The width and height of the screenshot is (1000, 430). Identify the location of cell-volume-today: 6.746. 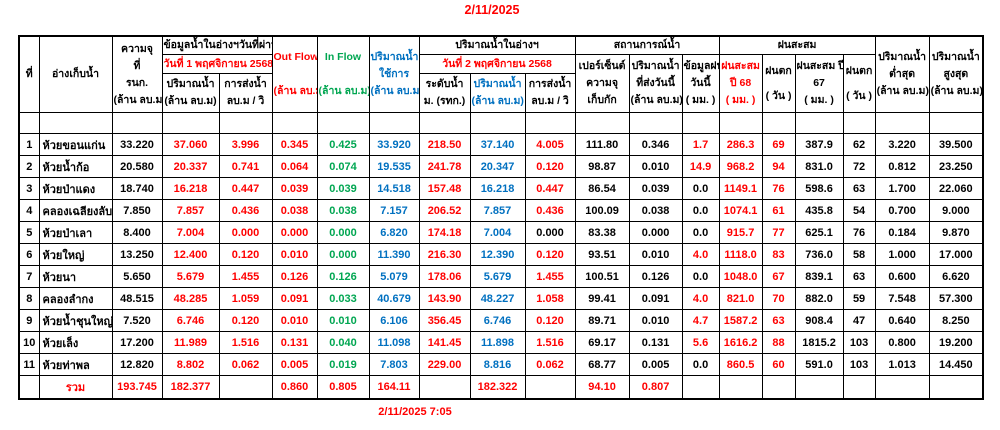
(497, 320).